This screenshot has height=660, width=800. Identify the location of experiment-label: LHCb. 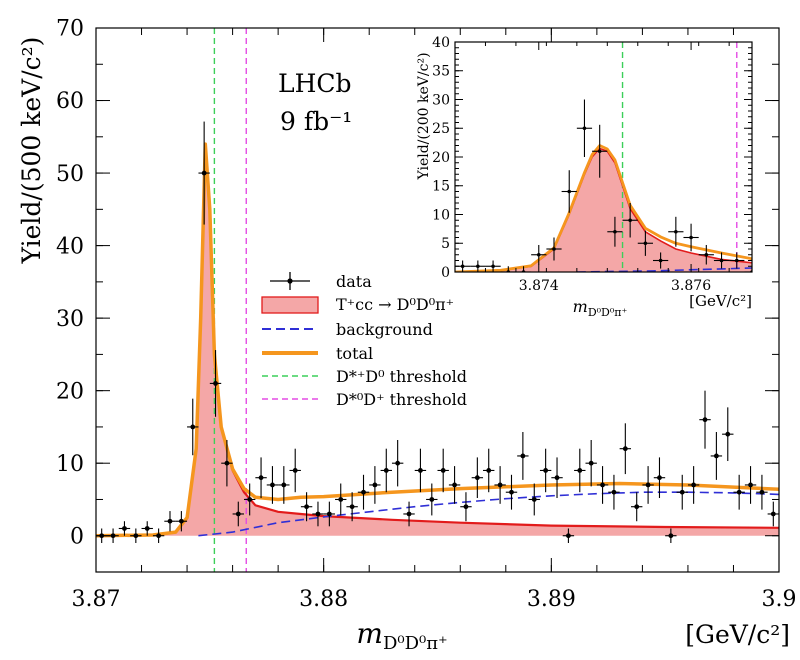
(315, 83).